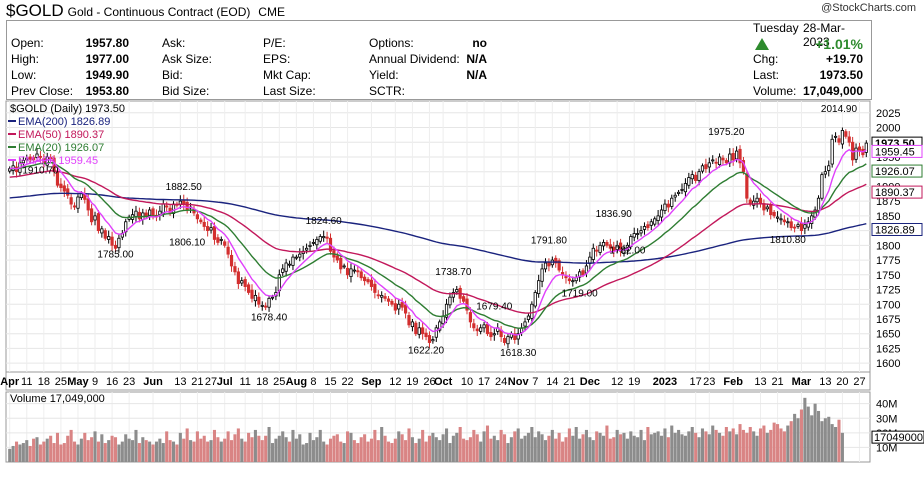 Image resolution: width=924 pixels, height=486 pixels. I want to click on ema-200-line, so click(438, 228).